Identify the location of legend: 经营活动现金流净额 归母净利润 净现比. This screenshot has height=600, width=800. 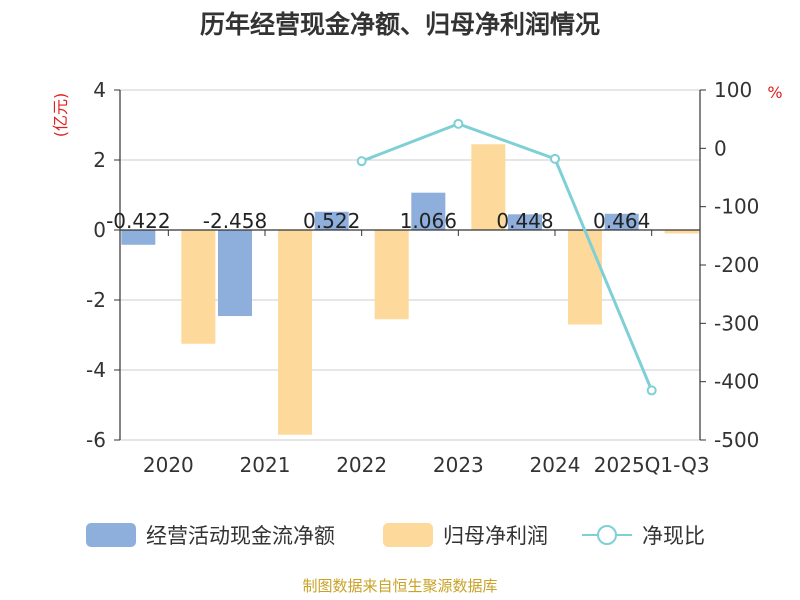
(395, 535).